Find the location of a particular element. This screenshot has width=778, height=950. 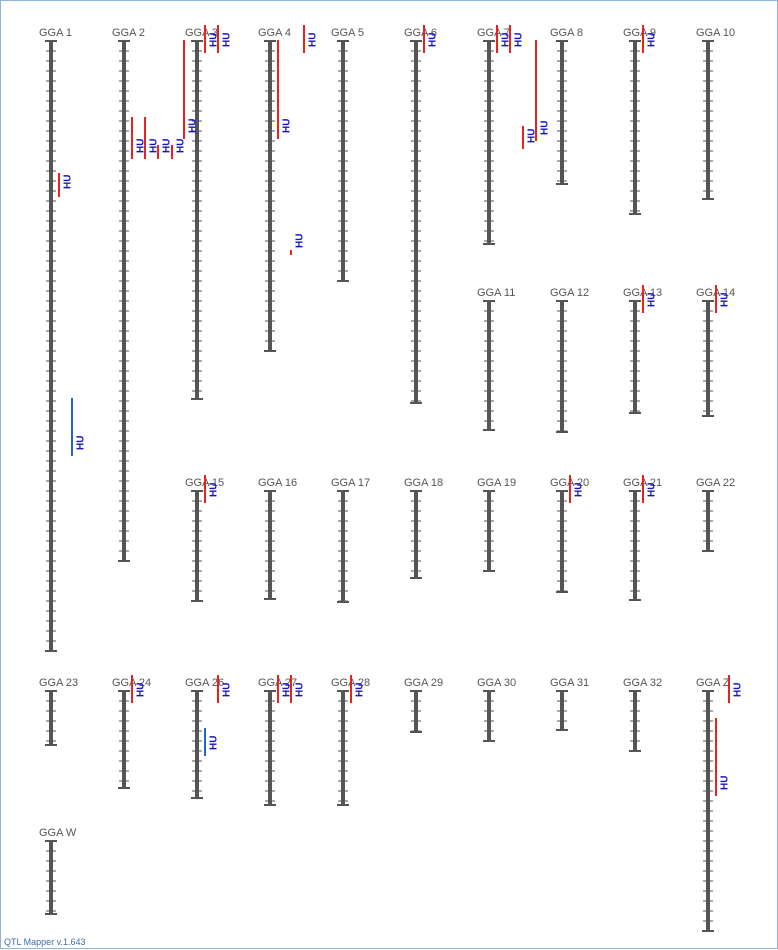

chromosome-label: GGA 17 is located at coordinates (350, 483).